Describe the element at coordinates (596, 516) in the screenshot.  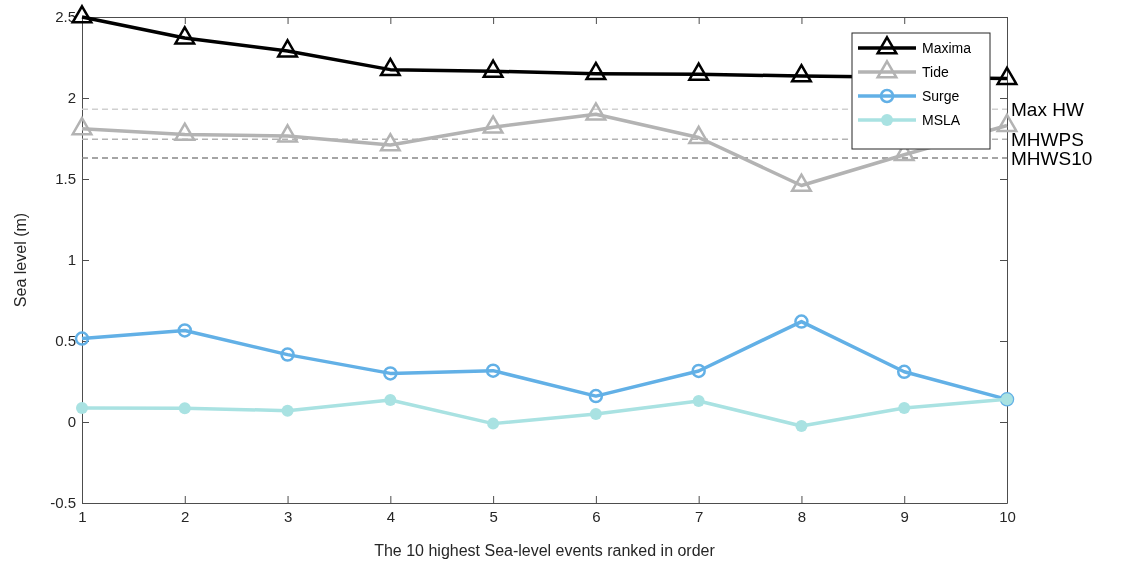
I see `x-tick-label: 6` at that location.